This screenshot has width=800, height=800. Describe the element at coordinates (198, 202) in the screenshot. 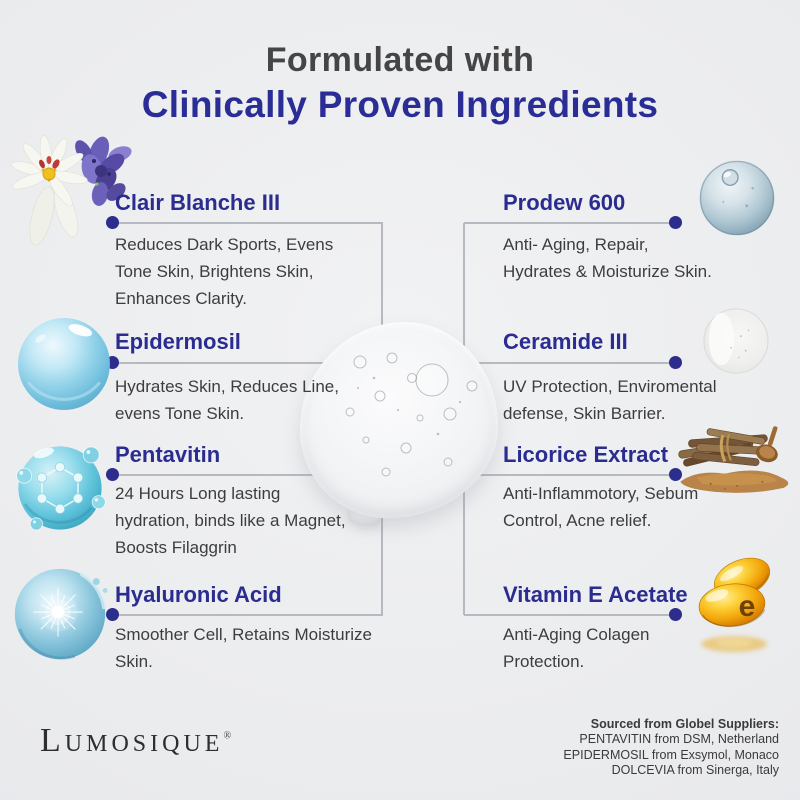

I see `ingredient-name-clair-blanche: Clair Blanche III` at that location.